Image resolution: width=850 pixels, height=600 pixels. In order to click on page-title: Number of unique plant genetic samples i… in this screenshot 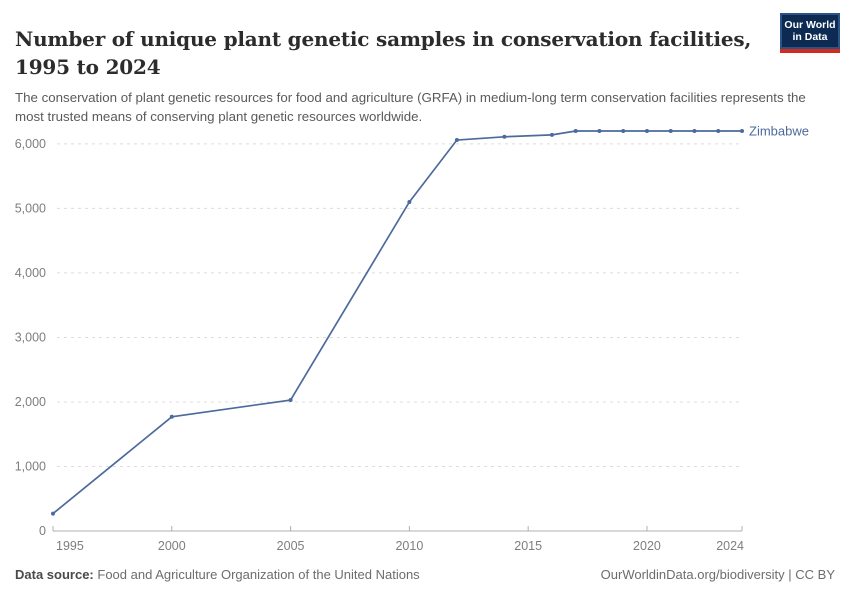, I will do `click(390, 53)`.